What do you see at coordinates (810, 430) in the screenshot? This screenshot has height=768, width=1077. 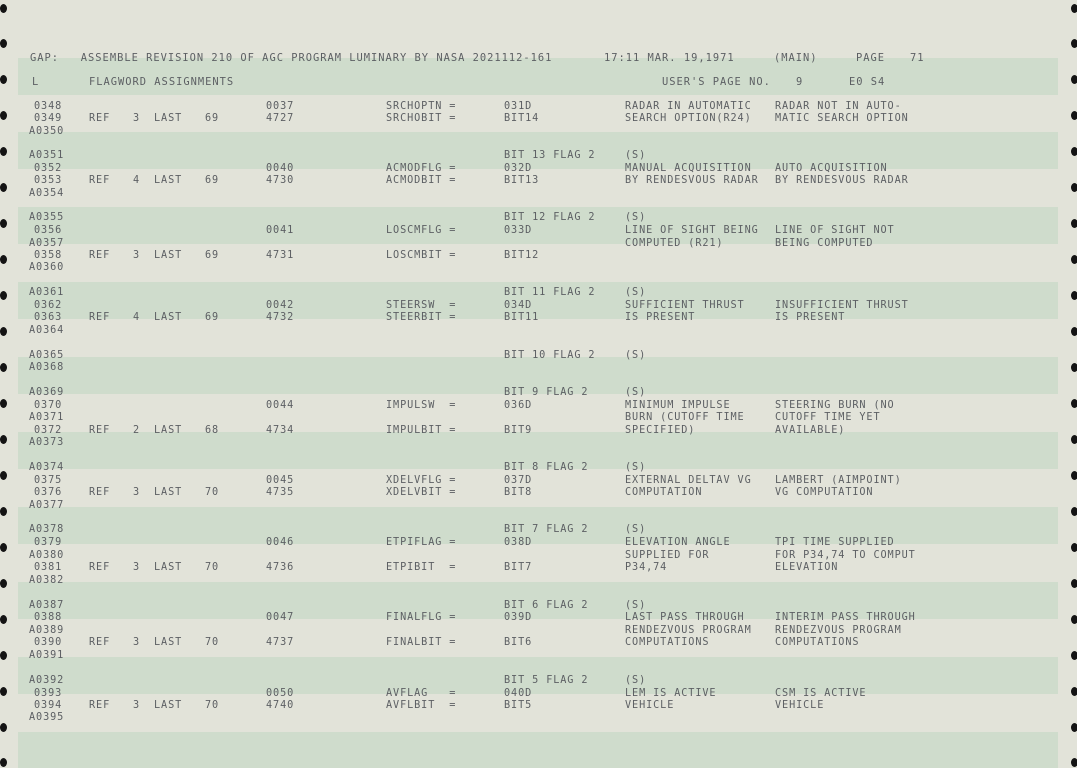 I see `reset-description: AVAILABLE)` at bounding box center [810, 430].